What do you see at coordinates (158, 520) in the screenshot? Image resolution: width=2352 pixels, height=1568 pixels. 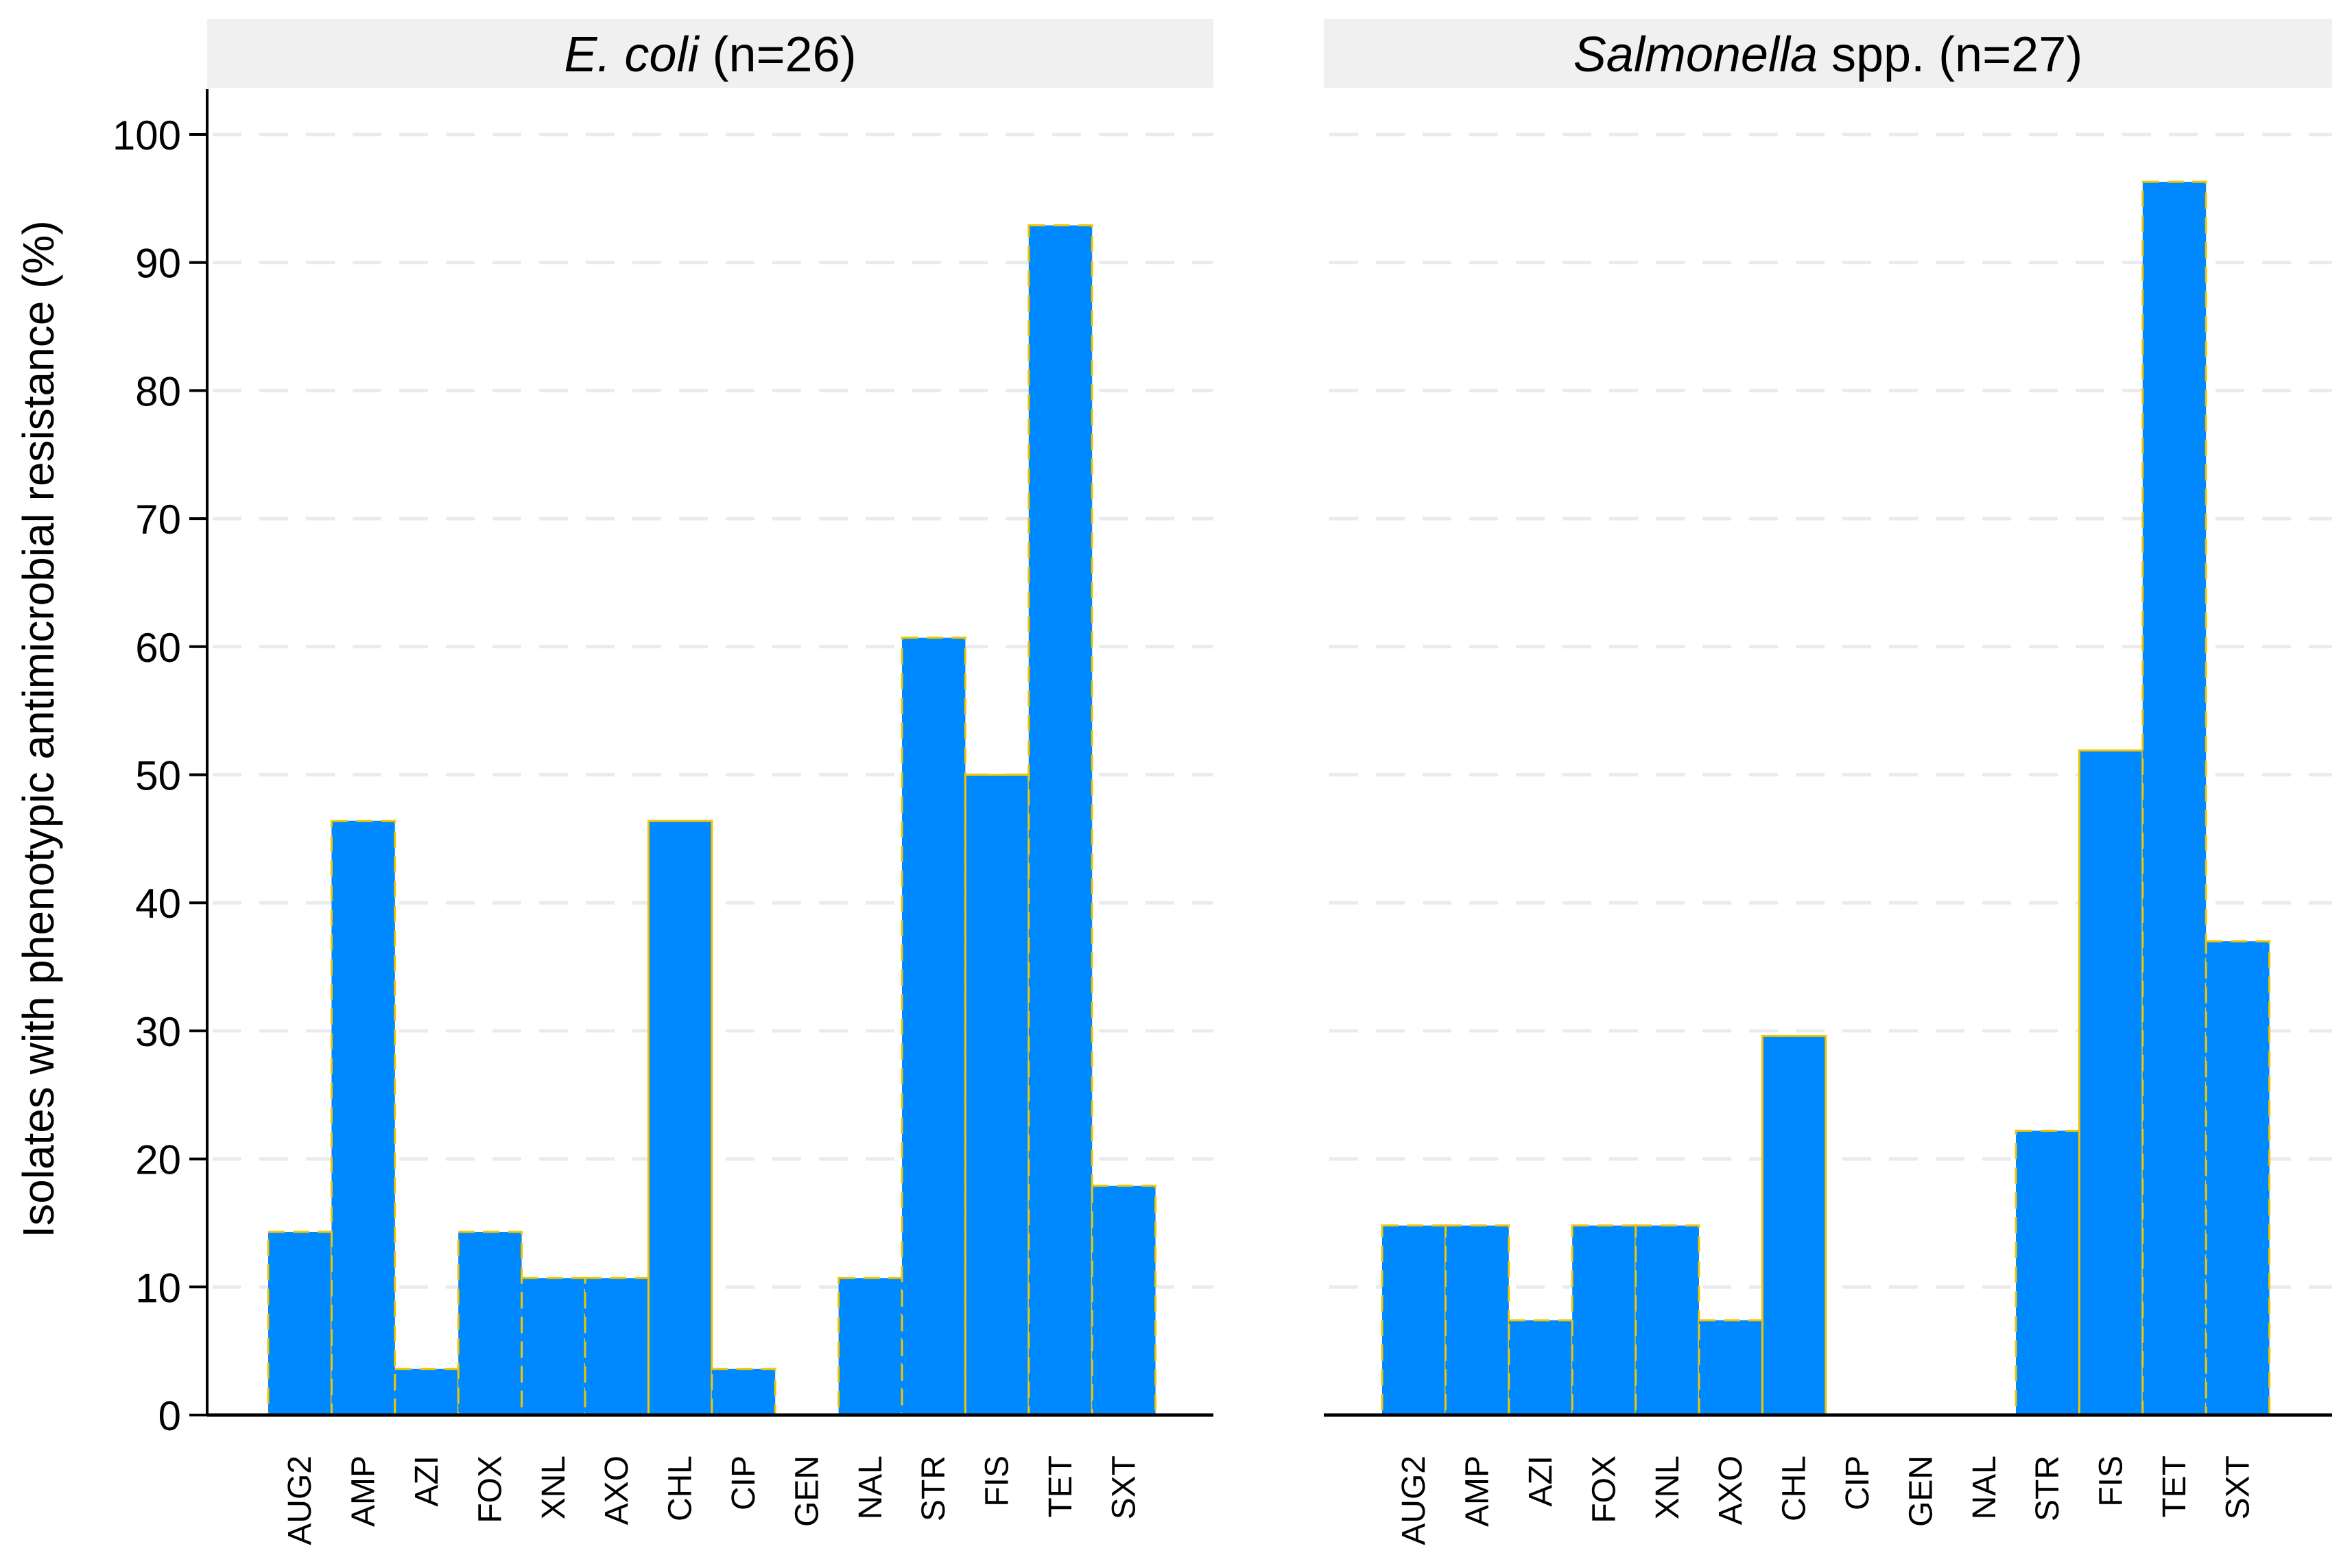 I see `y-tick-label: 70` at bounding box center [158, 520].